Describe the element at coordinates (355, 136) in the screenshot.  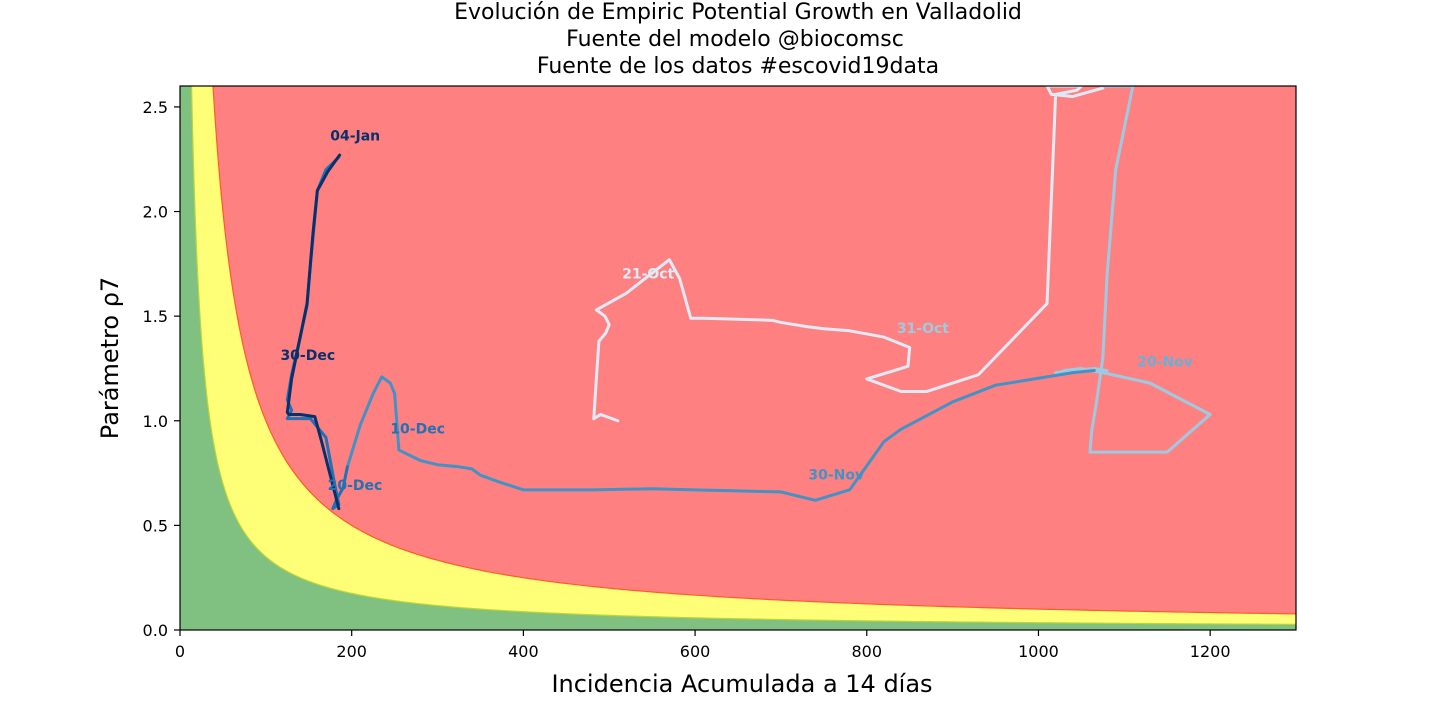
I see `date-label-8: 04-Jan` at that location.